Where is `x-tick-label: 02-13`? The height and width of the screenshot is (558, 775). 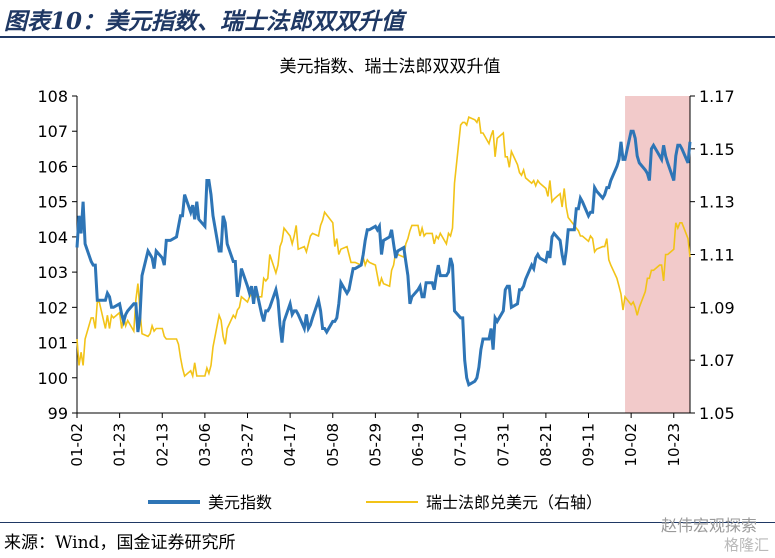 x-tick-label: 02-13 is located at coordinates (162, 445).